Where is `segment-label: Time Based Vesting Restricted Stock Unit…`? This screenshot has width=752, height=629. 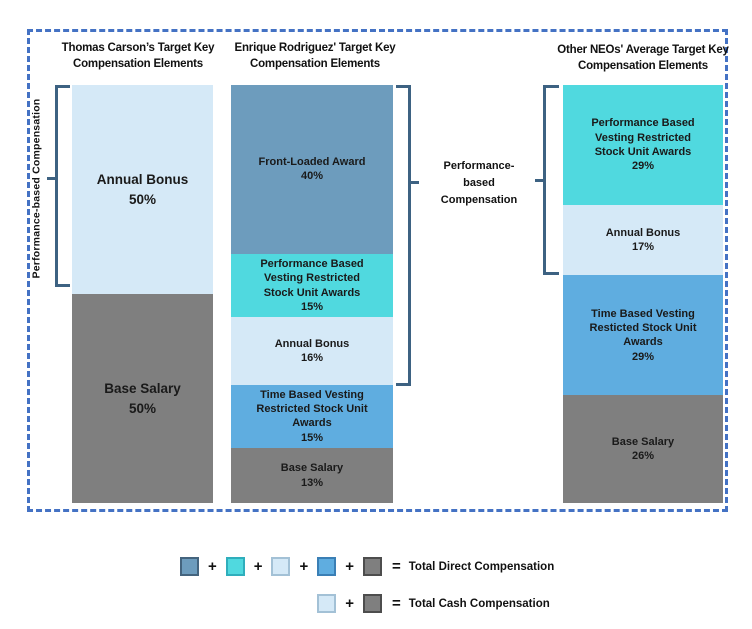
segment-label: Time Based Vesting Restricted Stock Unit… is located at coordinates (312, 409).